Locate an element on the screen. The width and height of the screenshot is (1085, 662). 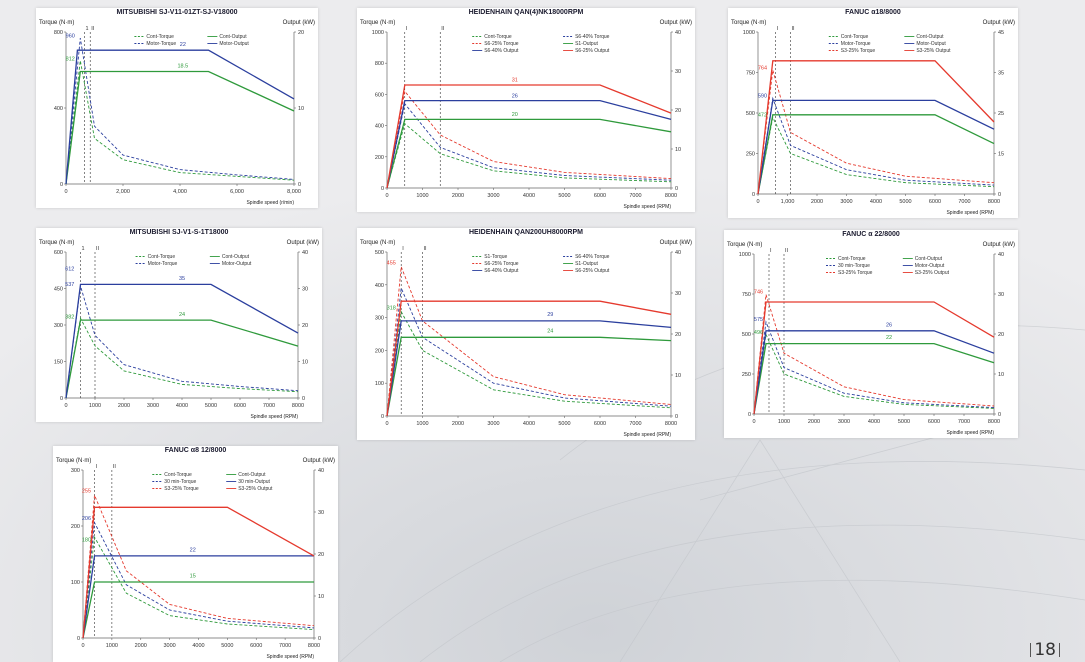
legend-label: 30 min-Output is located at coordinates (254, 482).